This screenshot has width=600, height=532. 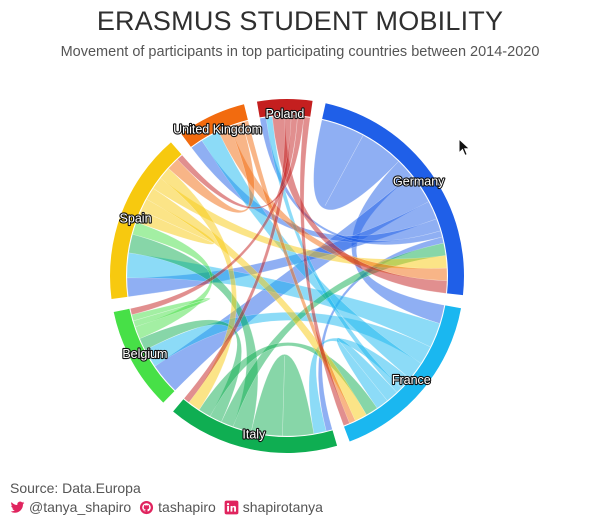 I want to click on arc-poland, so click(x=284, y=108).